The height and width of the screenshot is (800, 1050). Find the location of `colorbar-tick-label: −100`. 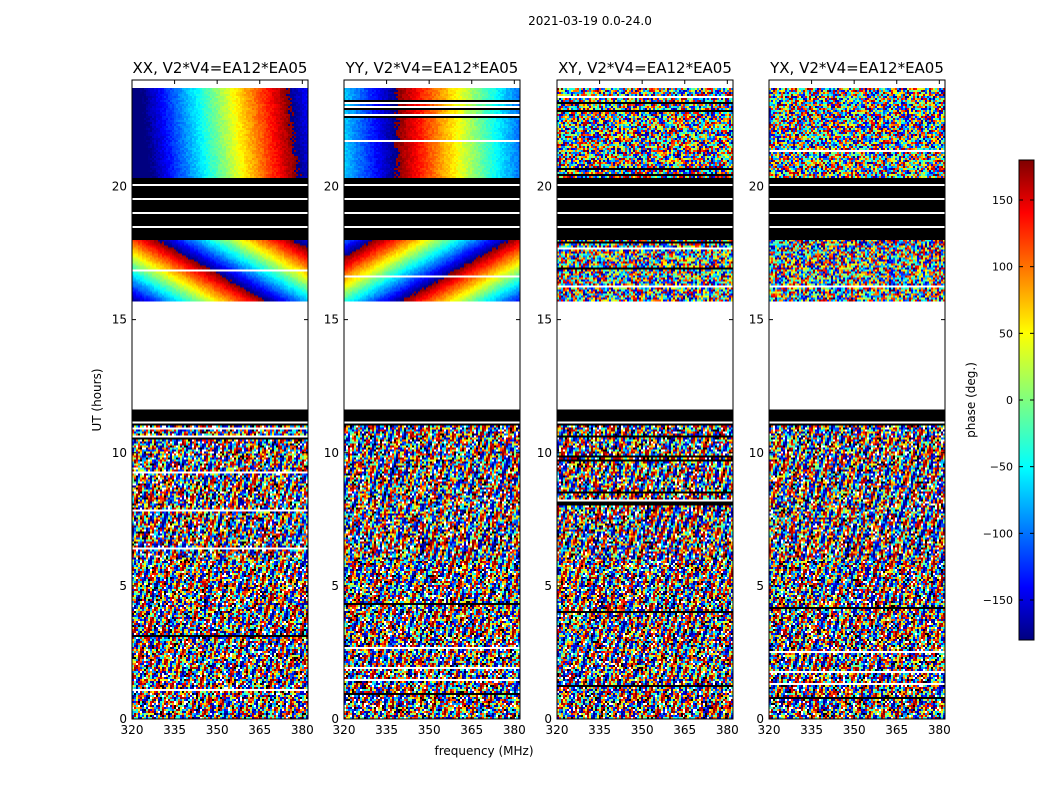

colorbar-tick-label: −100 is located at coordinates (998, 533).